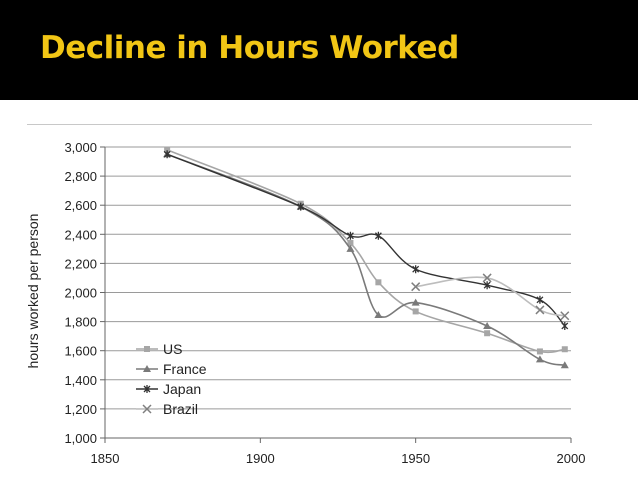  What do you see at coordinates (80, 438) in the screenshot?
I see `y-tick-label: 1,000` at bounding box center [80, 438].